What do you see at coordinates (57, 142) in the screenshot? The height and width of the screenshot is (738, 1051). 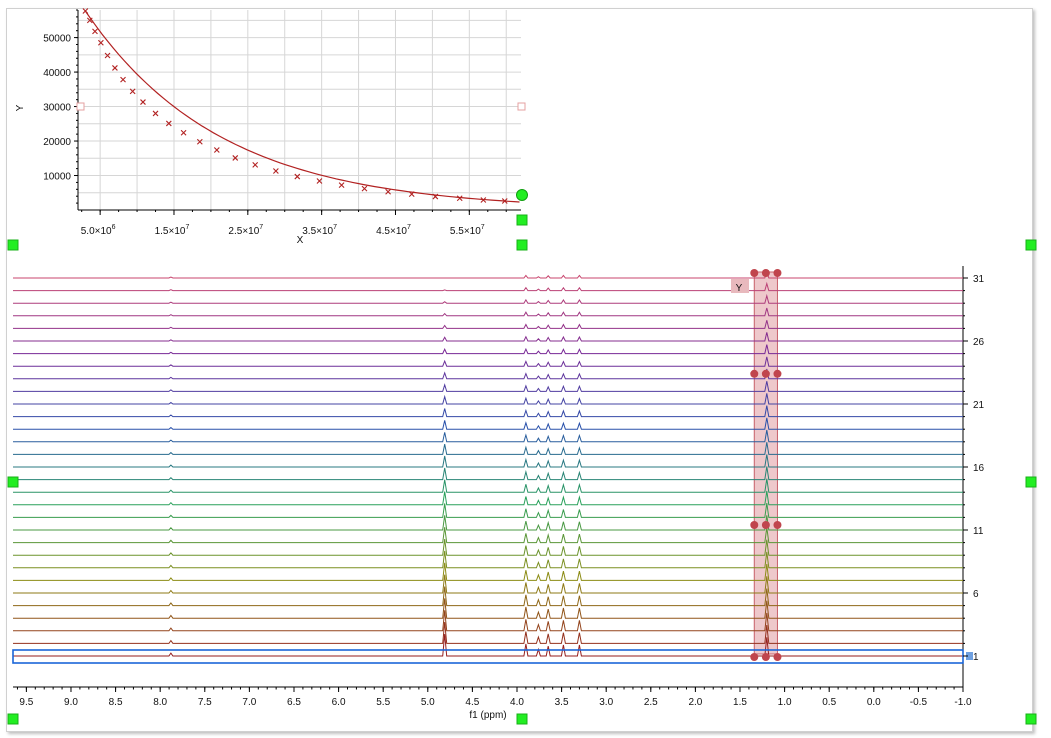 I see `y-tick-label: 20000` at bounding box center [57, 142].